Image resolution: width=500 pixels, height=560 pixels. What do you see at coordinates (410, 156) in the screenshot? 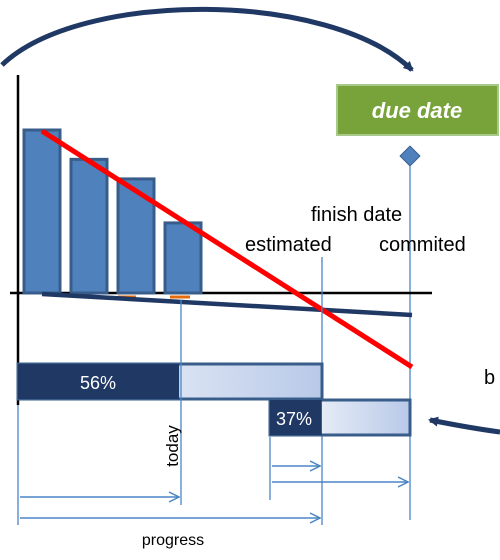
I see `due-date-diamond-marker` at bounding box center [410, 156].